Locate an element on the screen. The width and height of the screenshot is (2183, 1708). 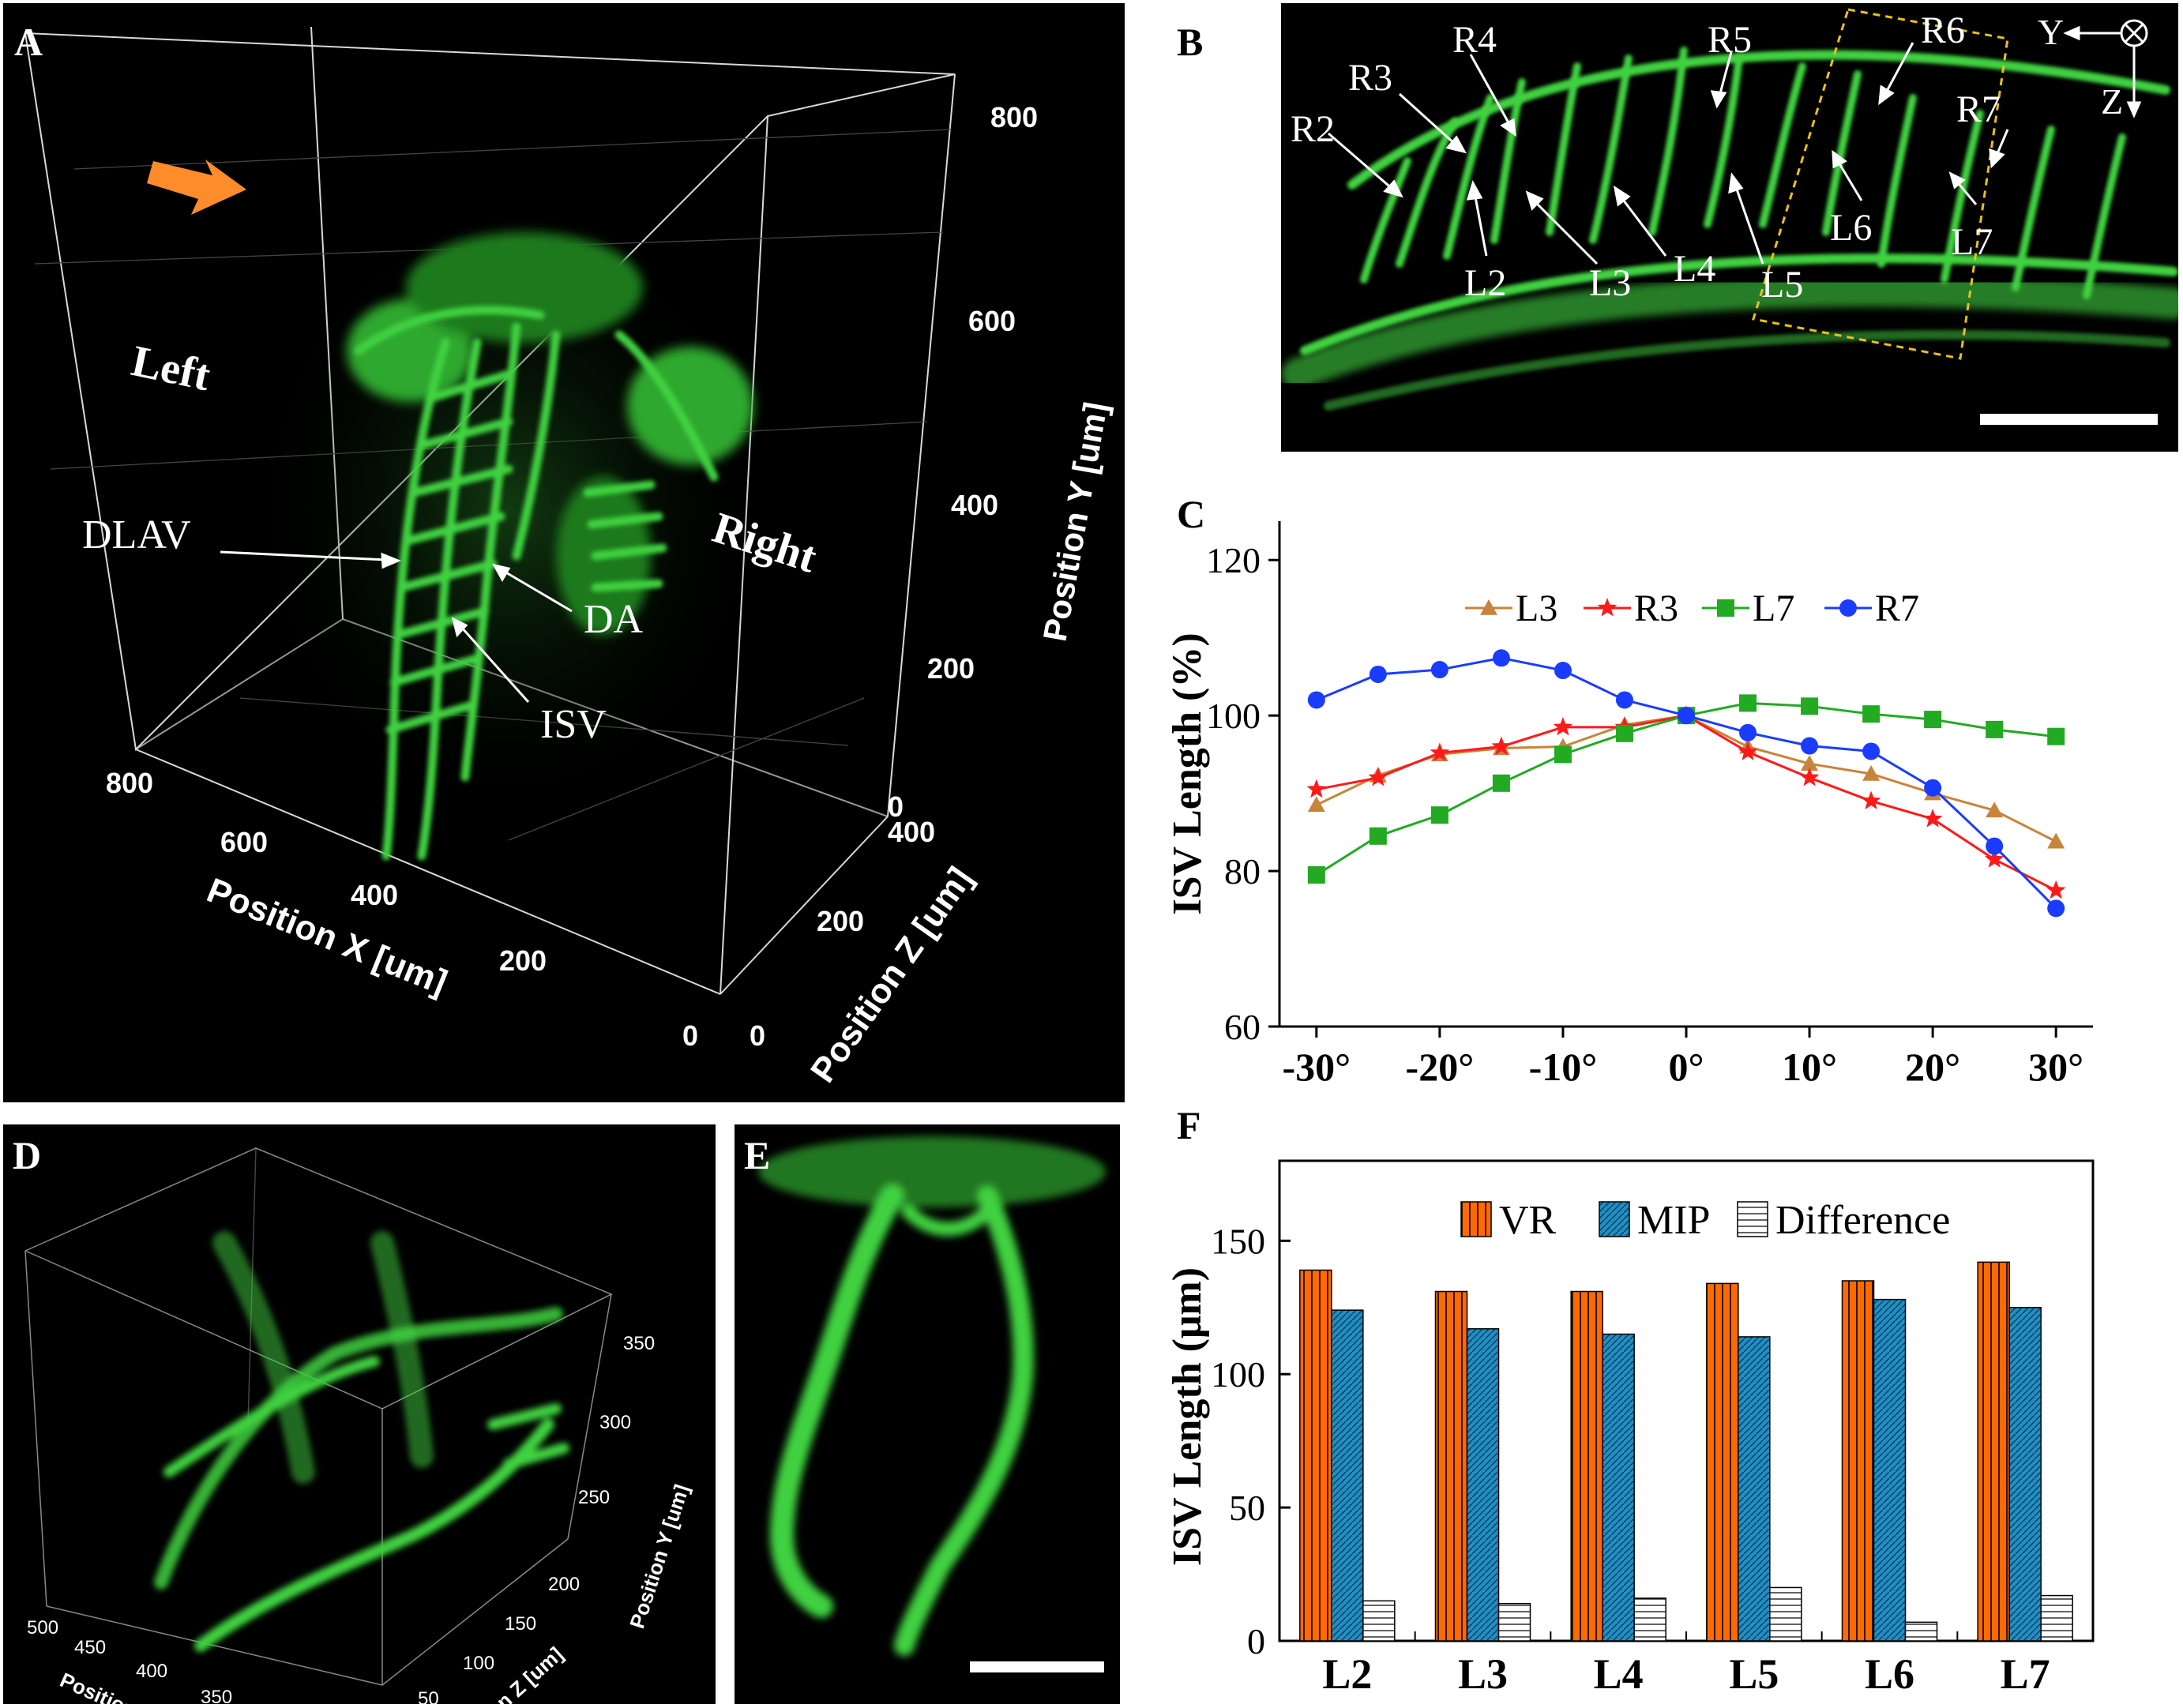
x-axis-label-d: Position X [um] is located at coordinates (130, 1686).